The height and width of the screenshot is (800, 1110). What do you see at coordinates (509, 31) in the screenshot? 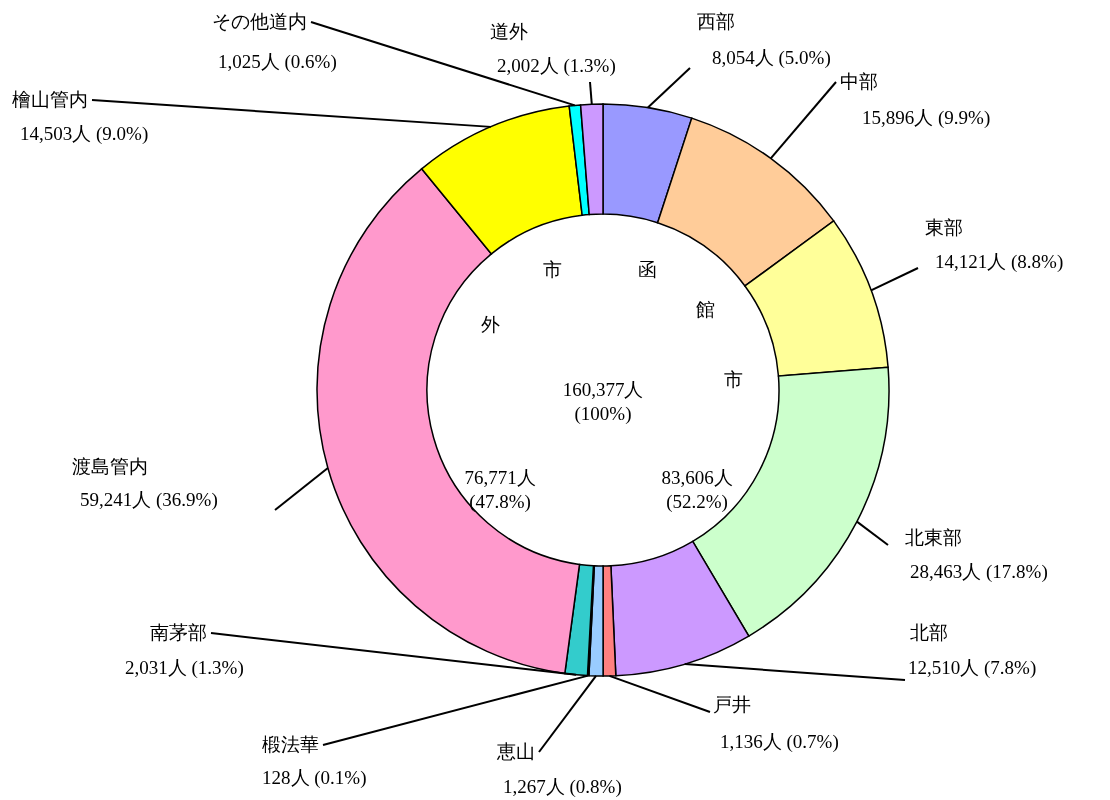
I see `slice-label: 道外` at bounding box center [509, 31].